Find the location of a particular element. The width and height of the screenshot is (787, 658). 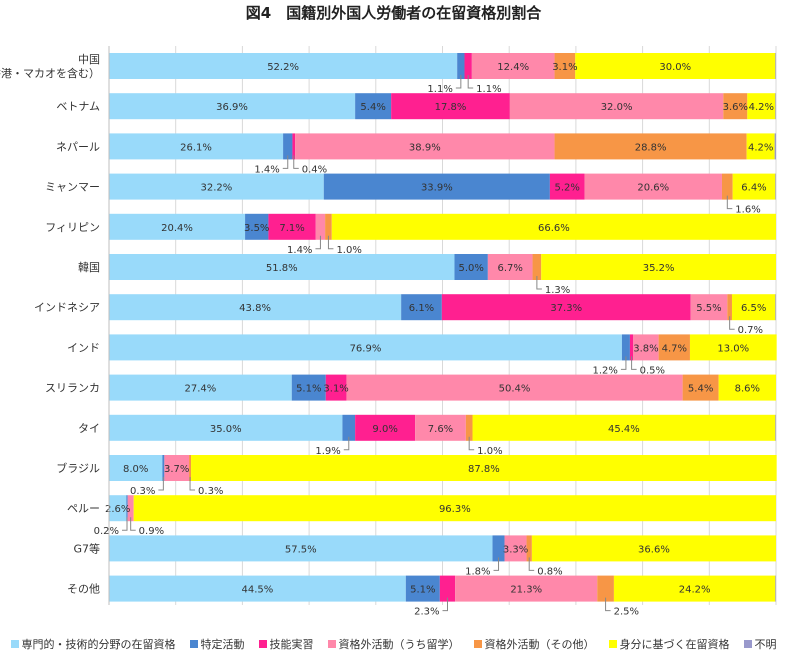

data-label: 26.1% is located at coordinates (196, 147).